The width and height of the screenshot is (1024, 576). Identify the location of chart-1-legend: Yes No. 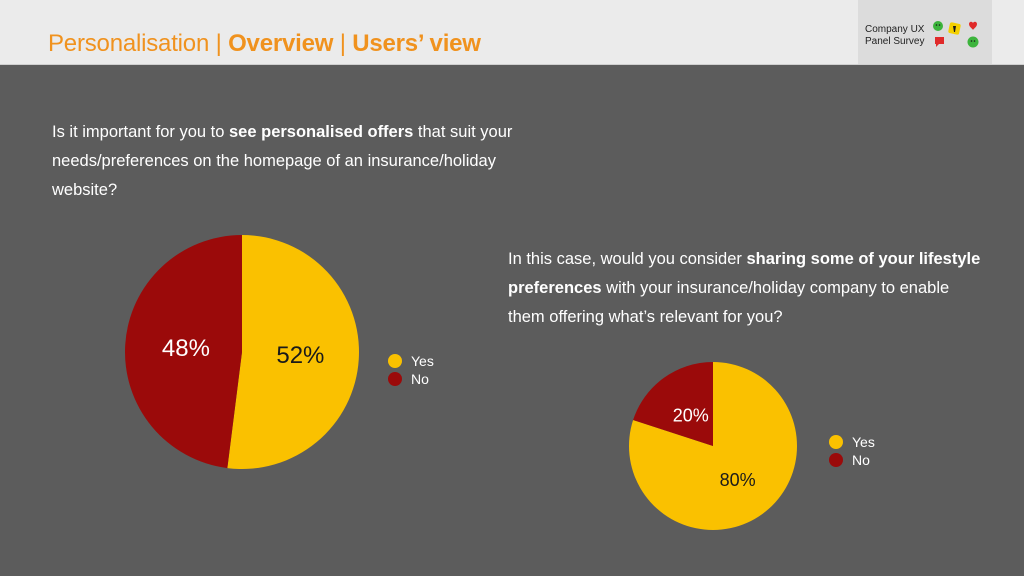
(411, 370).